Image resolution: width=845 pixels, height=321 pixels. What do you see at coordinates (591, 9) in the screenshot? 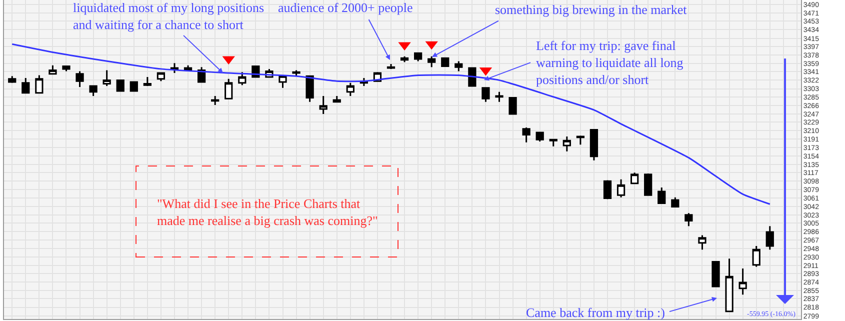
I see `annotation: something big brewing in the market` at bounding box center [591, 9].